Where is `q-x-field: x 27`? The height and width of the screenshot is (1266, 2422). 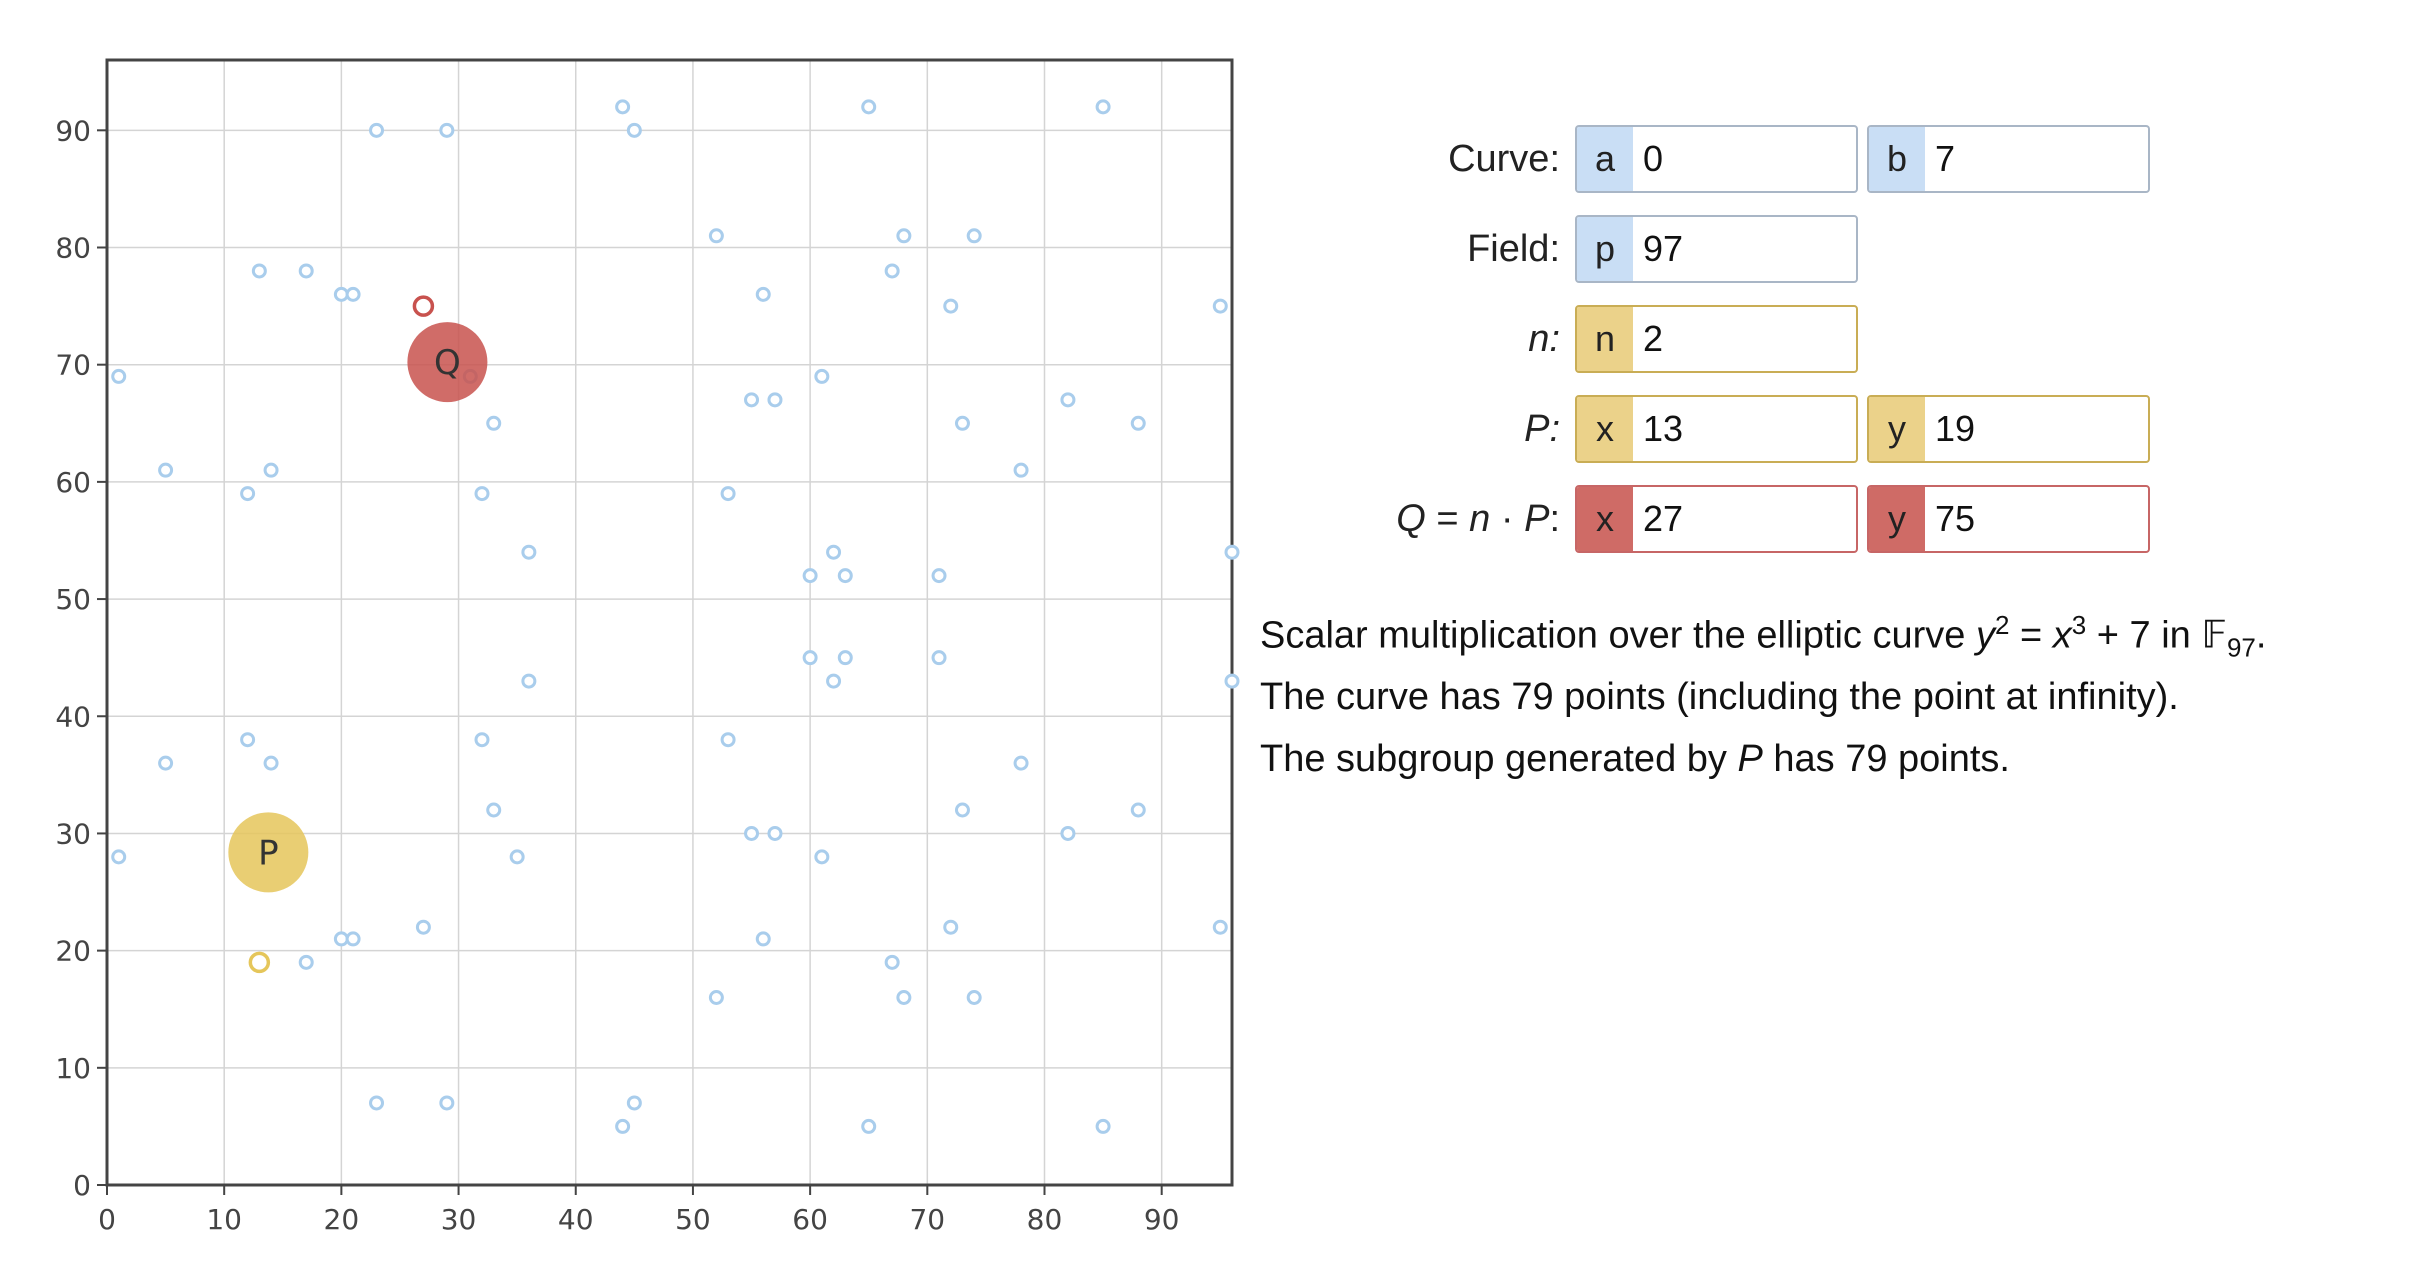
q-x-field: x 27 is located at coordinates (1716, 519).